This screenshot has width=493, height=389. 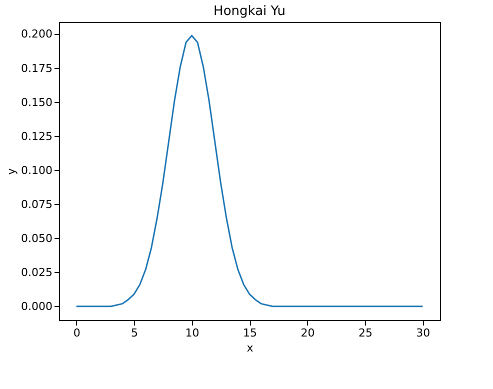 What do you see at coordinates (365, 333) in the screenshot?
I see `x-tick-label: 25` at bounding box center [365, 333].